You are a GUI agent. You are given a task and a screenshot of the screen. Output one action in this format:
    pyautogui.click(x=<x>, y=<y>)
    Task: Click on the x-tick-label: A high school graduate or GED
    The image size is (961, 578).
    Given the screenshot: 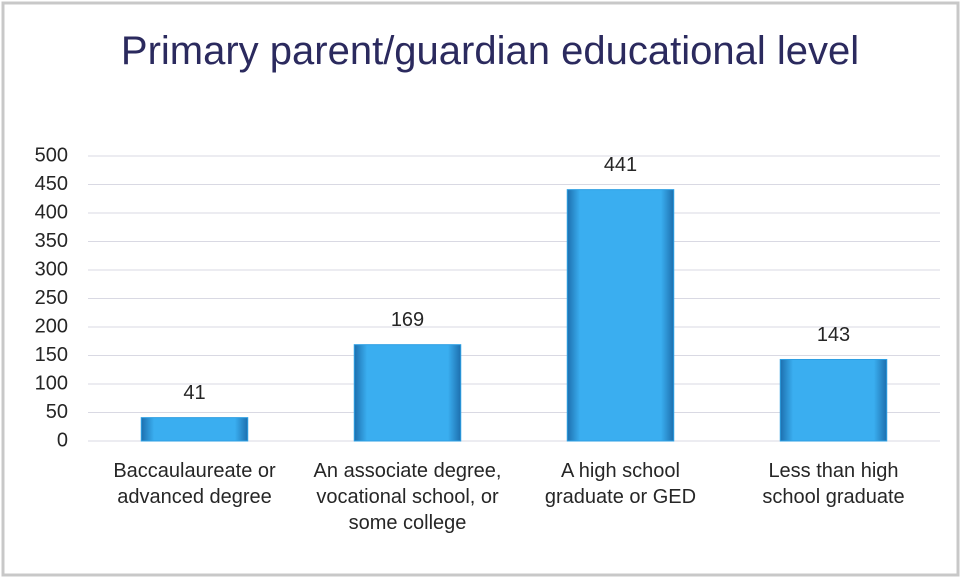 What is the action you would take?
    pyautogui.click(x=620, y=484)
    